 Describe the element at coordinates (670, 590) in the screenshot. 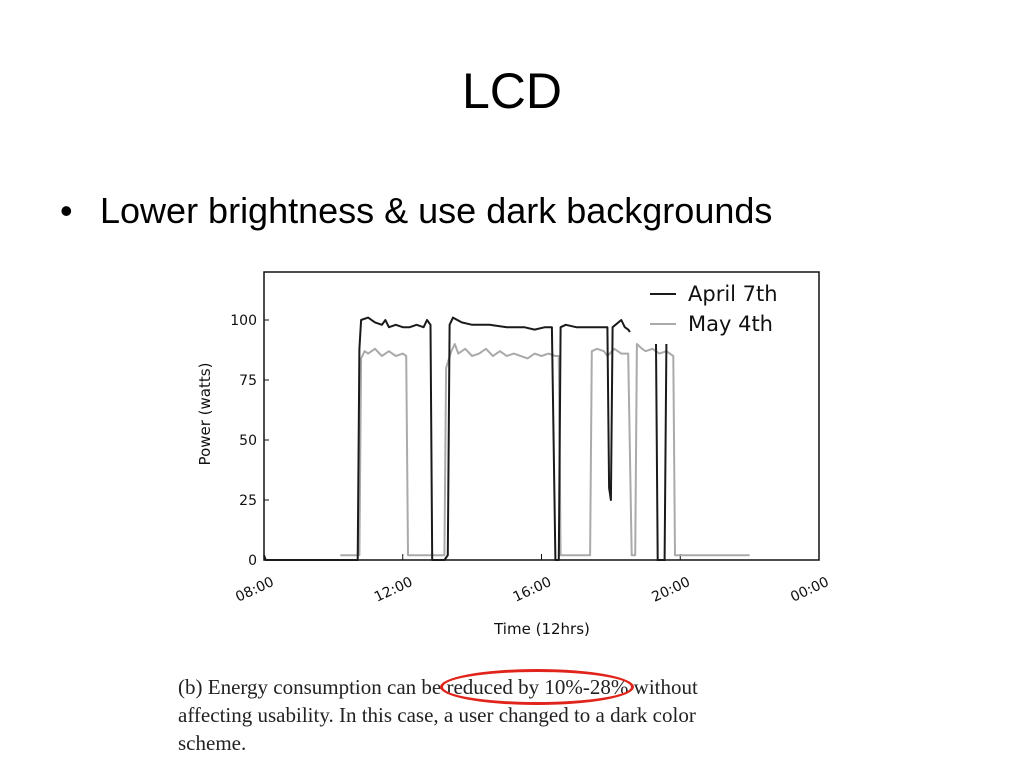

I see `x-tick-label: 20:00` at that location.